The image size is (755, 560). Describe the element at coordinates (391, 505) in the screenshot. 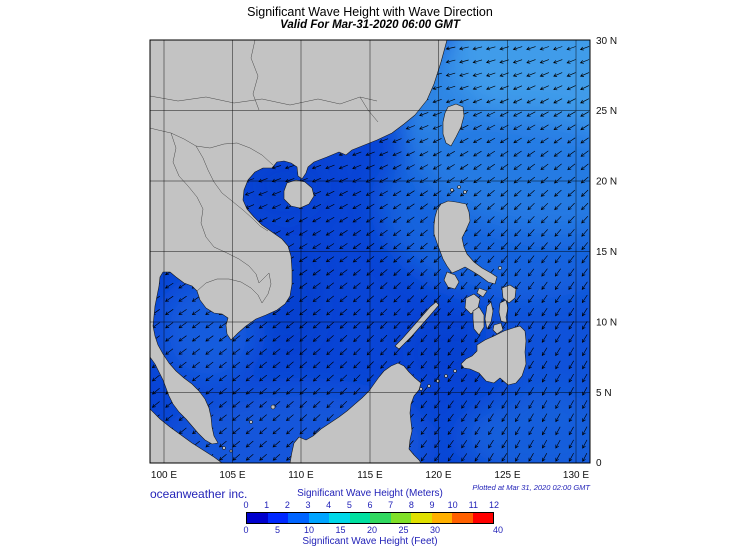

I see `legend-meters-tick: 7` at that location.